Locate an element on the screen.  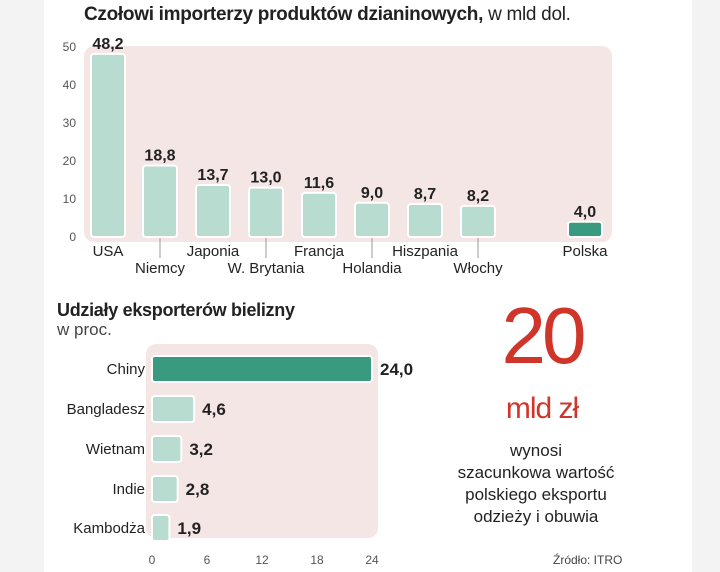
x-tick-label: 0 is located at coordinates (152, 560).